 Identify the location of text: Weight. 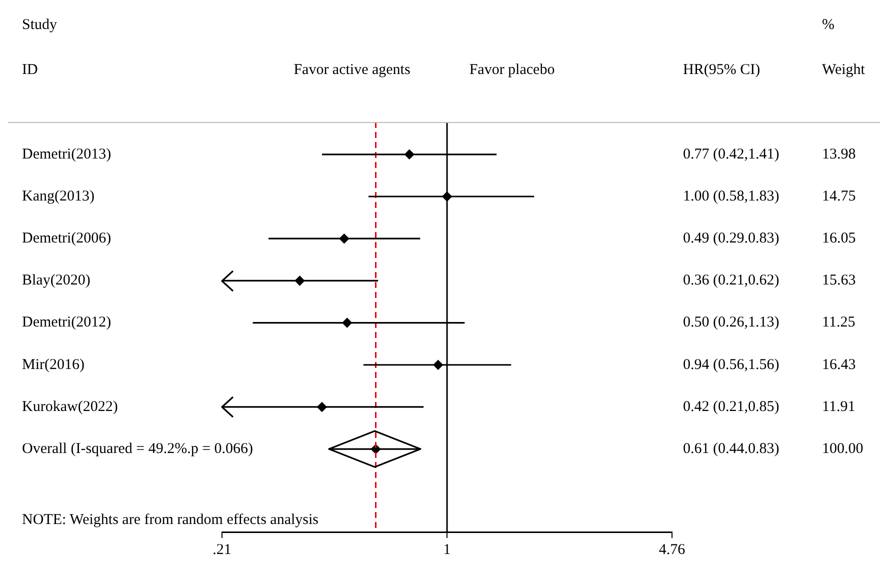
(844, 70).